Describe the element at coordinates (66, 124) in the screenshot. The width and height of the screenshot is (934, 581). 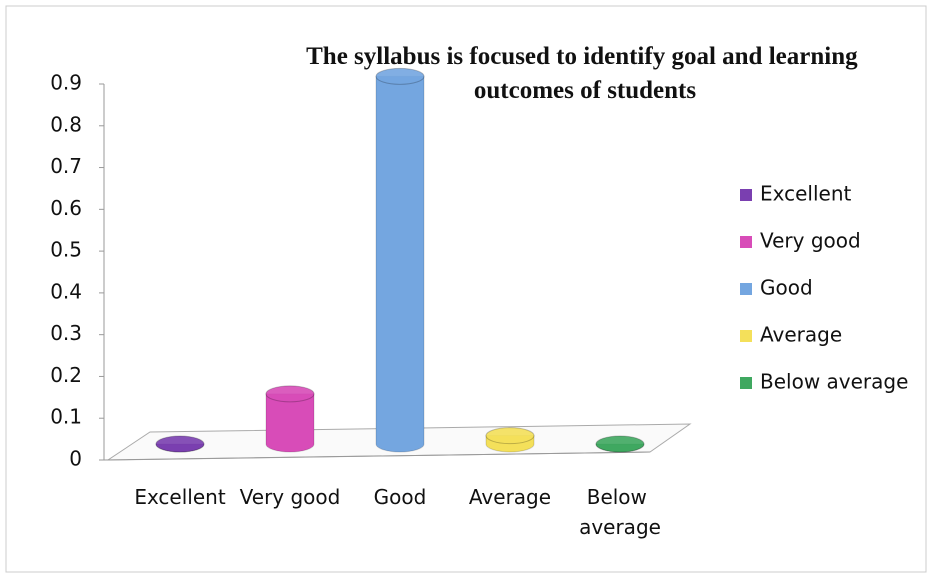
I see `y-tick-label: 0.8` at that location.